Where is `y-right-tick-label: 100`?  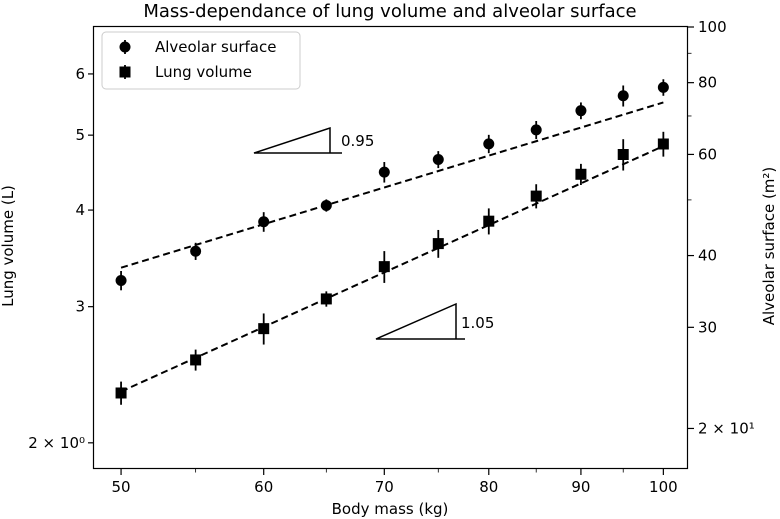 y-right-tick-label: 100 is located at coordinates (712, 27).